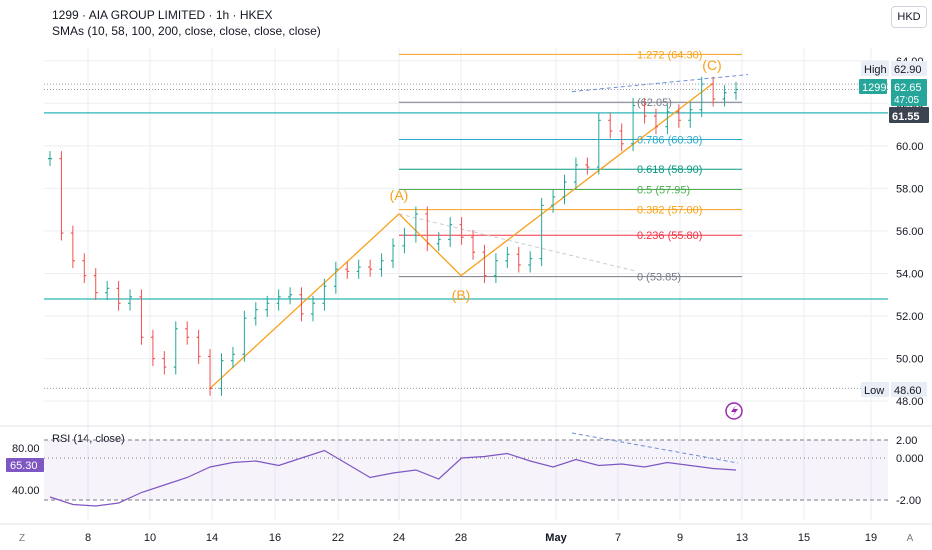  Describe the element at coordinates (618, 538) in the screenshot. I see `time-tick-label: 7` at that location.